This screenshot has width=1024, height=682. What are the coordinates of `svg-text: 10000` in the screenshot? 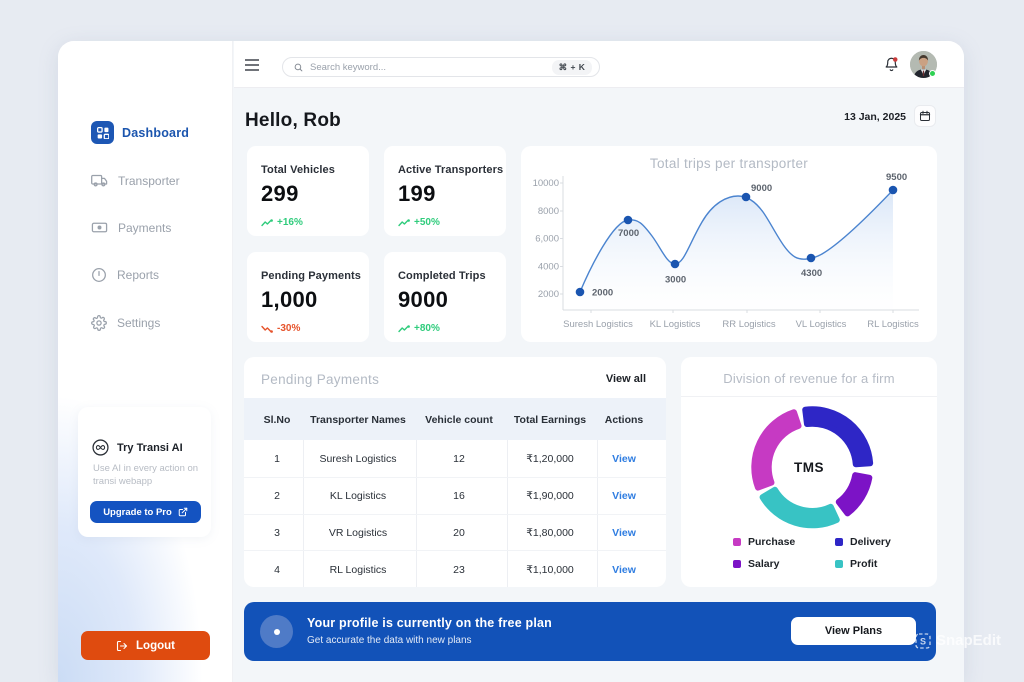 It's located at (546, 183).